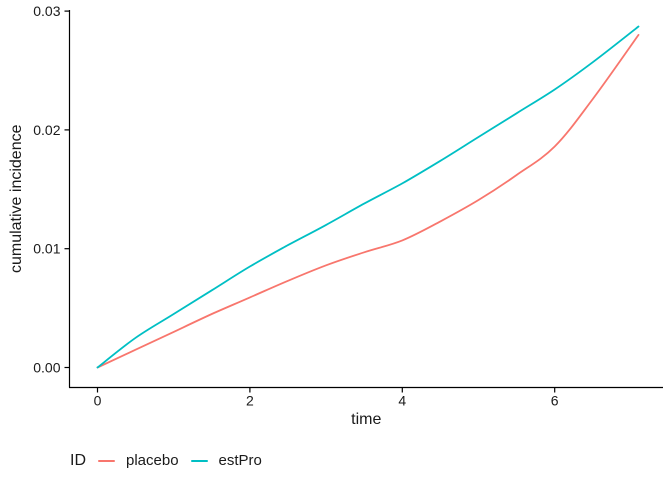 This screenshot has width=672, height=480. What do you see at coordinates (555, 401) in the screenshot?
I see `x-tick-label: 6` at bounding box center [555, 401].